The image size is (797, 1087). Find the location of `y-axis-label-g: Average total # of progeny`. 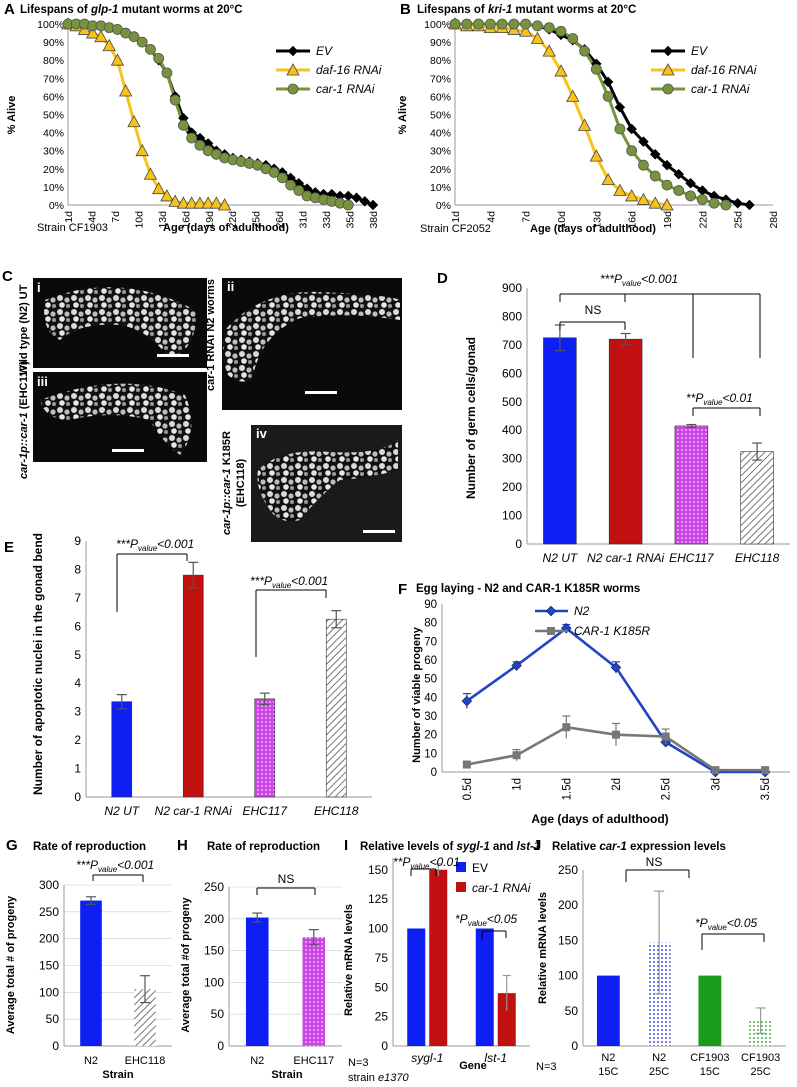

y-axis-label-g: Average total # of progeny is located at coordinates (11, 964).